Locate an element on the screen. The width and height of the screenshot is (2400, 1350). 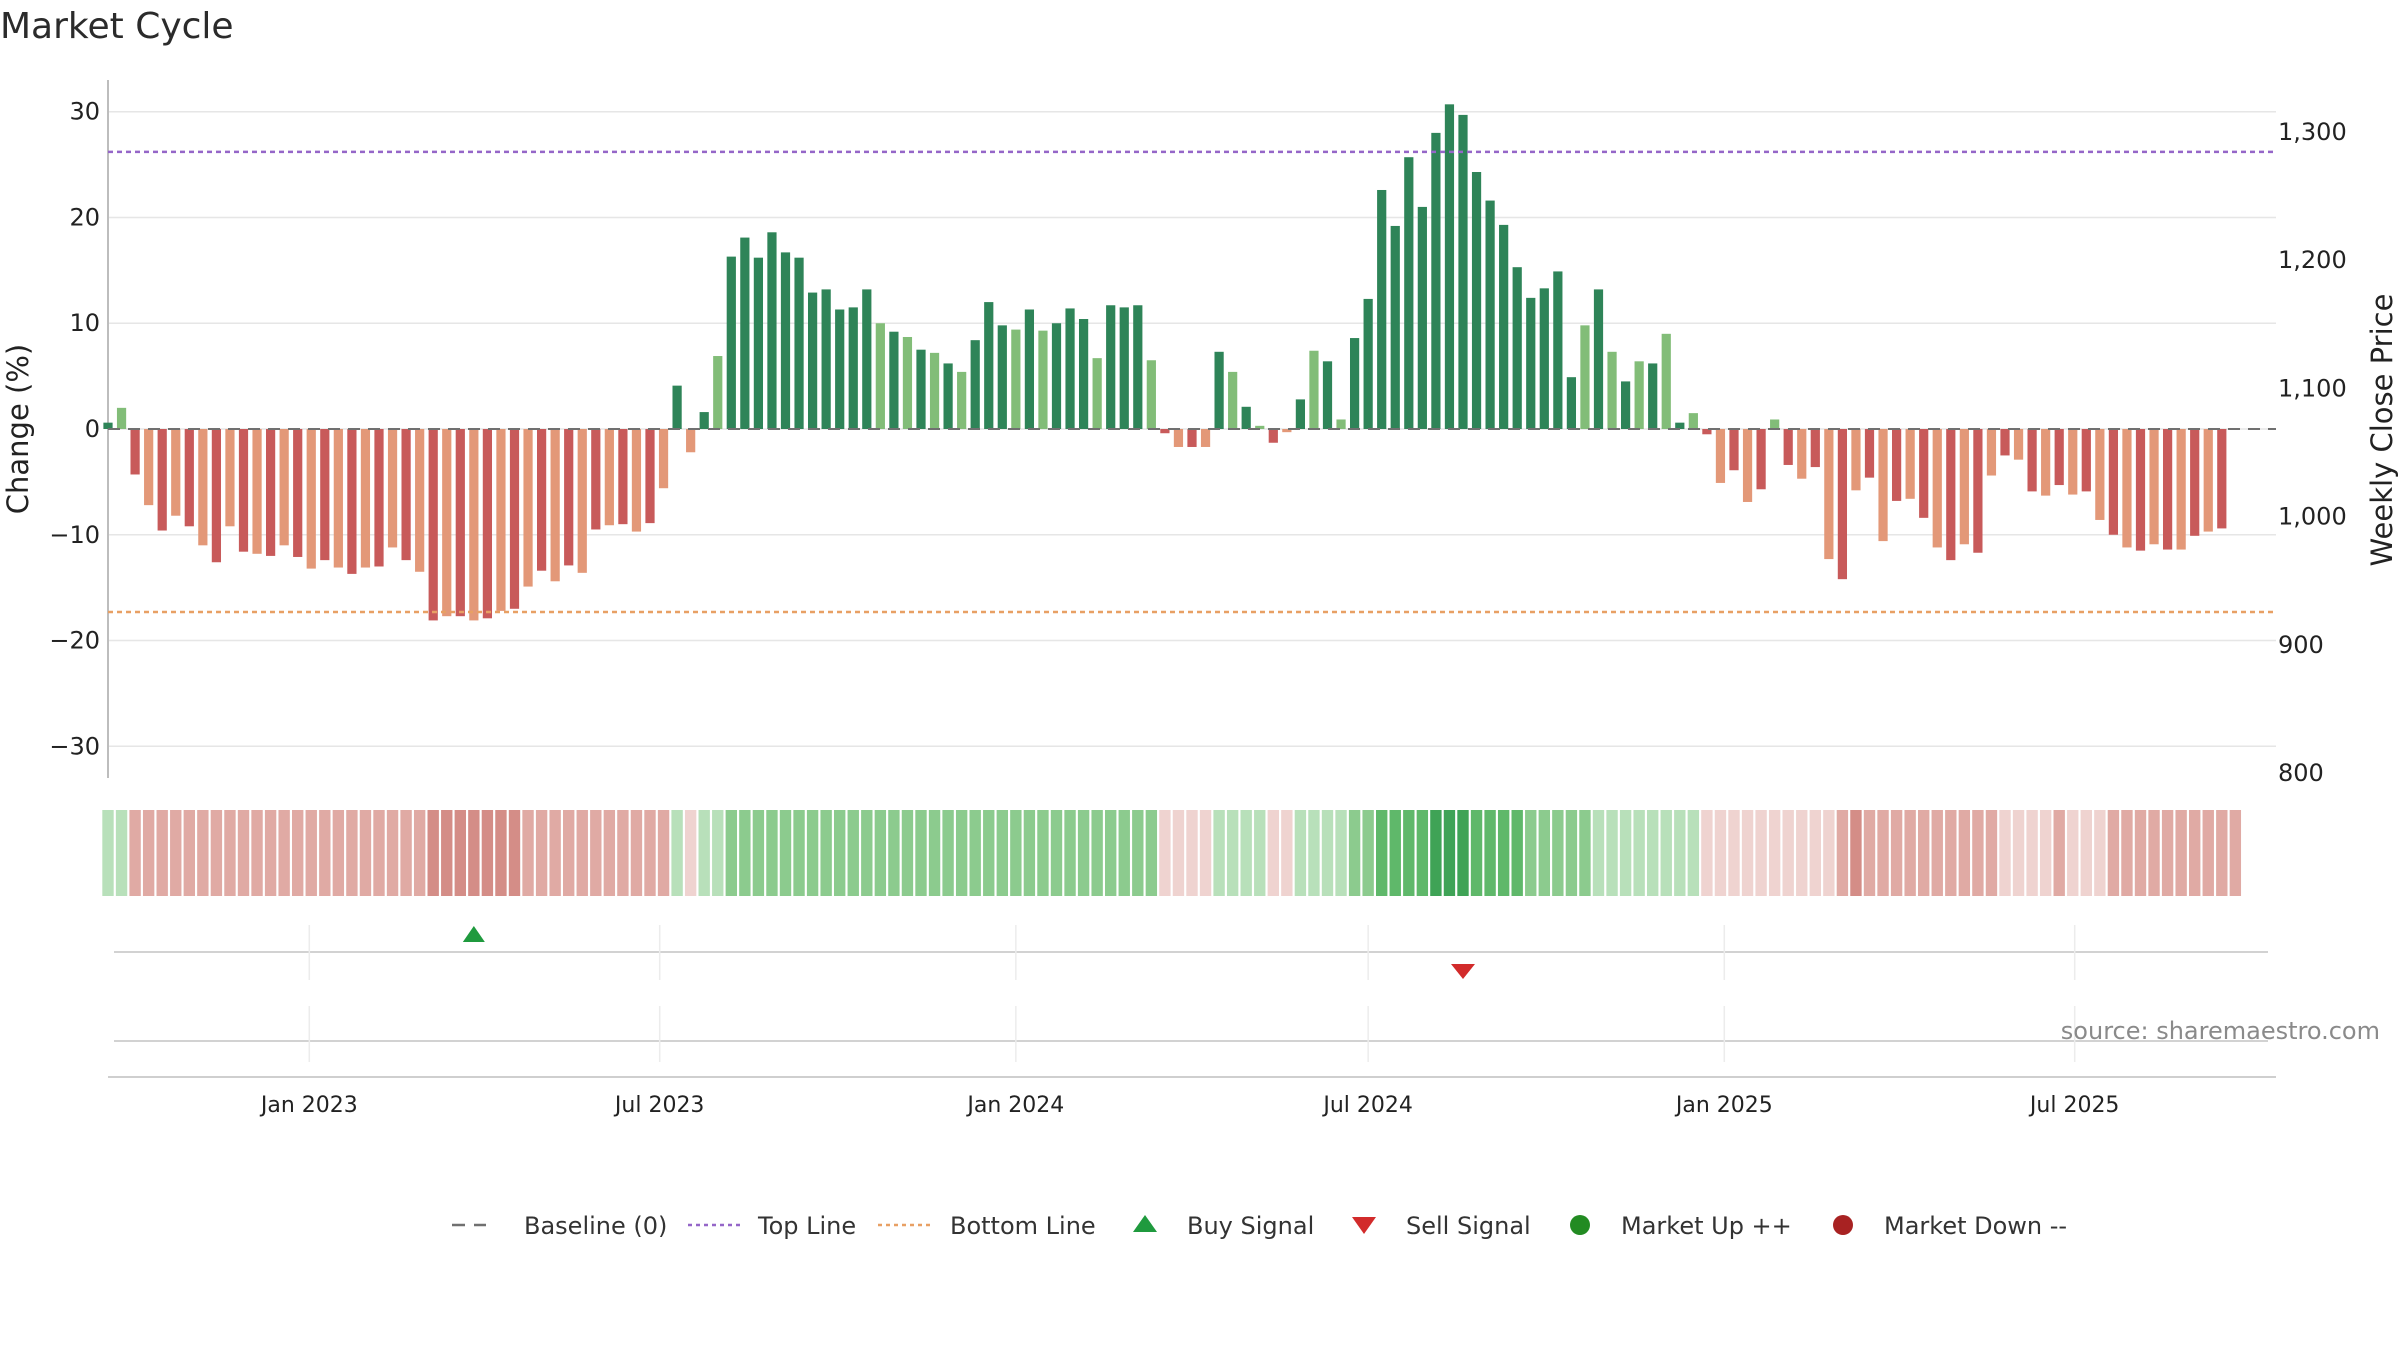
x-tick-label: Jan 2025 is located at coordinates (1723, 1105).